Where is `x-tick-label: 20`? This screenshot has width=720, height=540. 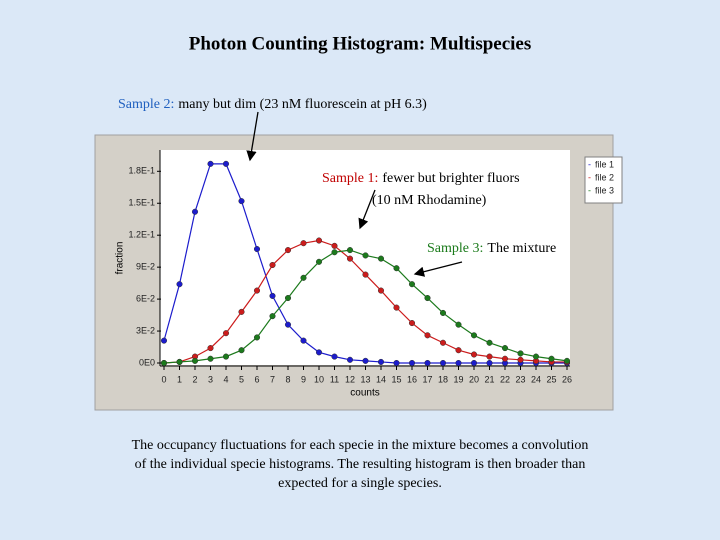
x-tick-label: 20 is located at coordinates (474, 379).